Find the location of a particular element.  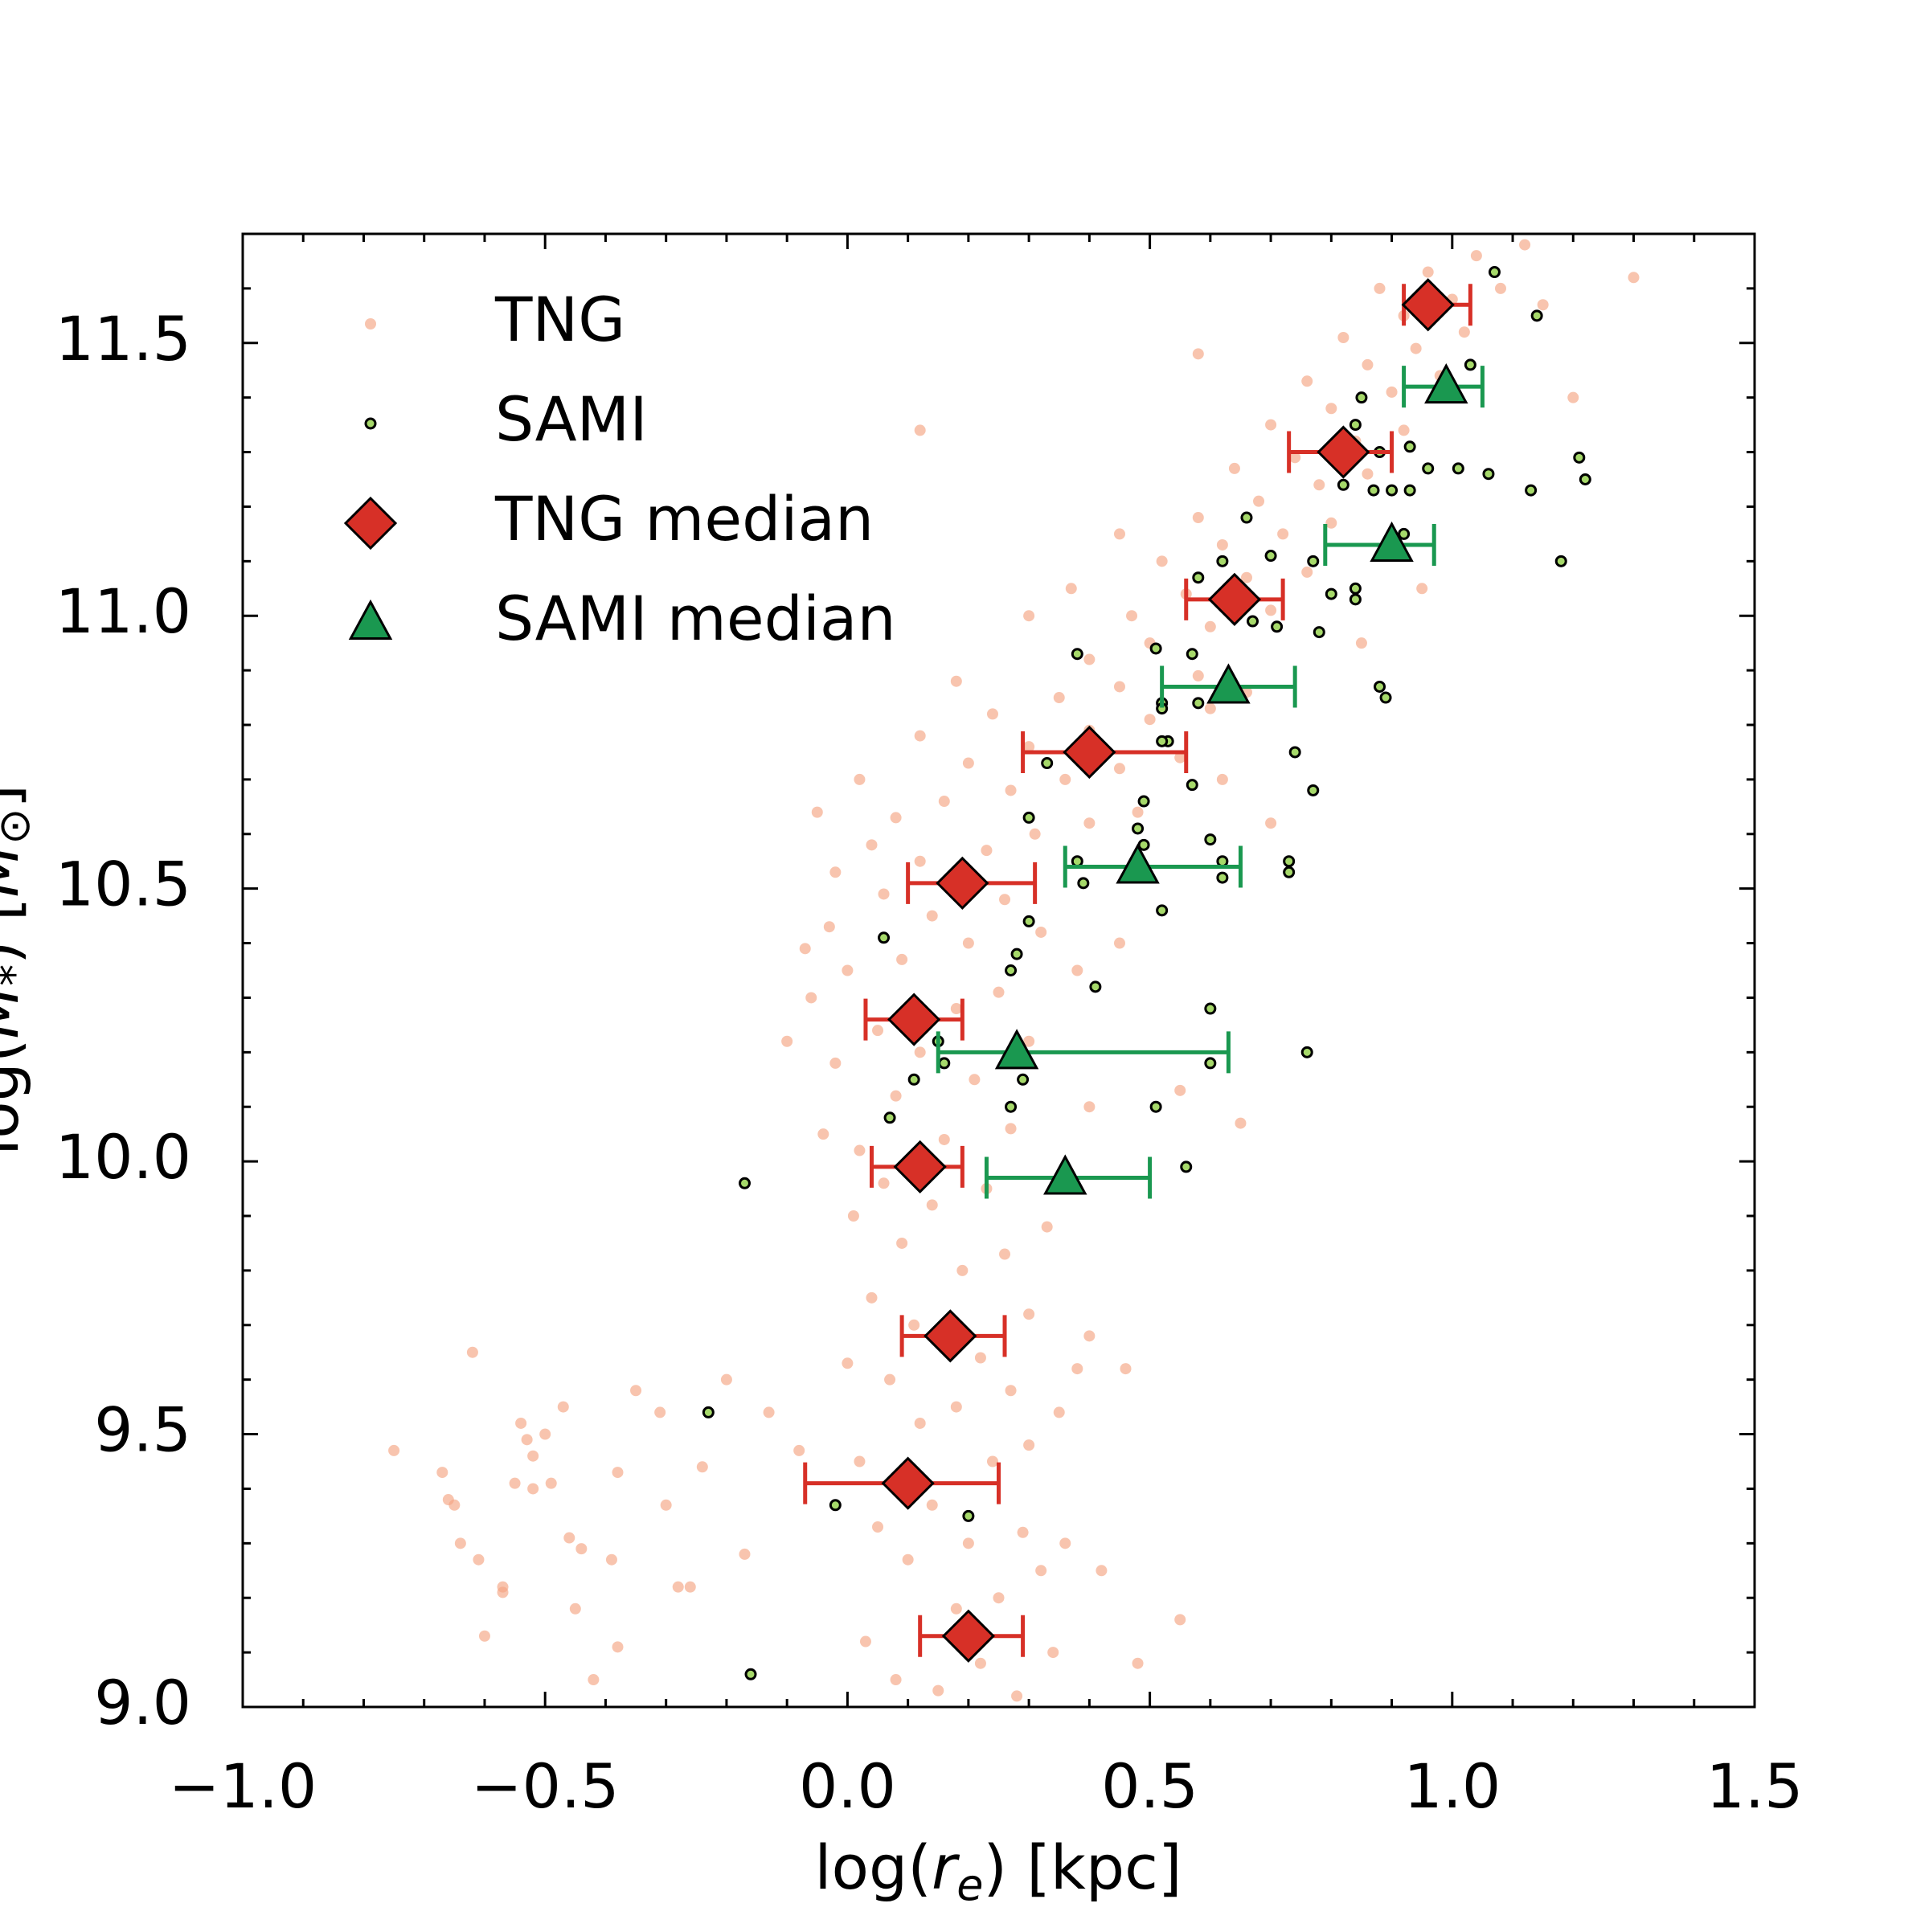

legend: TNG SAMI TNG median SAMI median is located at coordinates (619, 469).